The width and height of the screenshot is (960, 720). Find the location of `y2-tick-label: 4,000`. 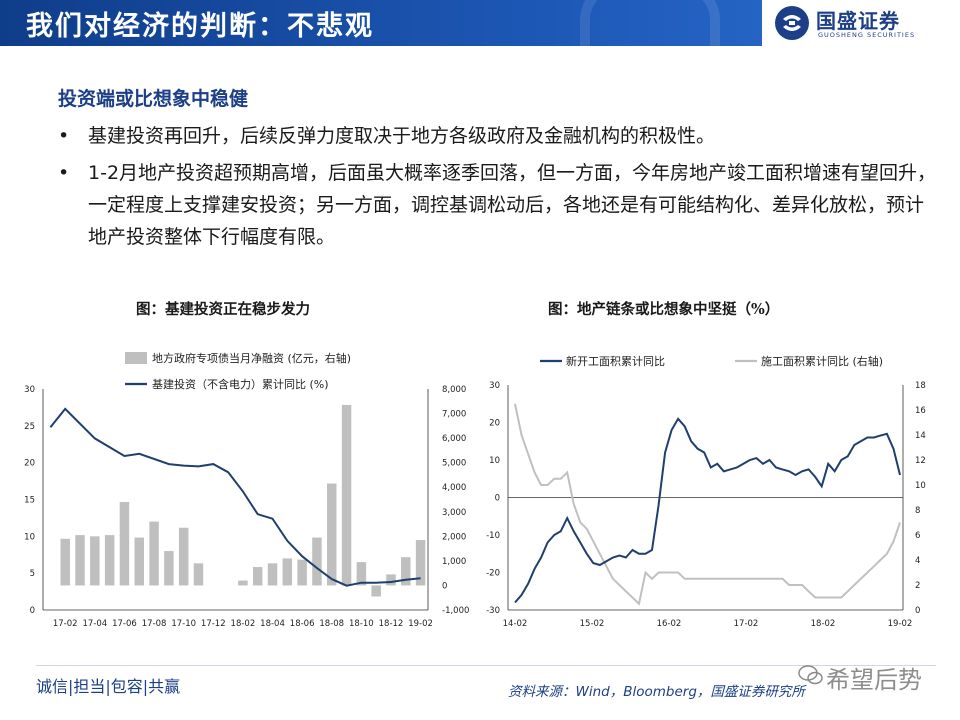

y2-tick-label: 4,000 is located at coordinates (454, 488).